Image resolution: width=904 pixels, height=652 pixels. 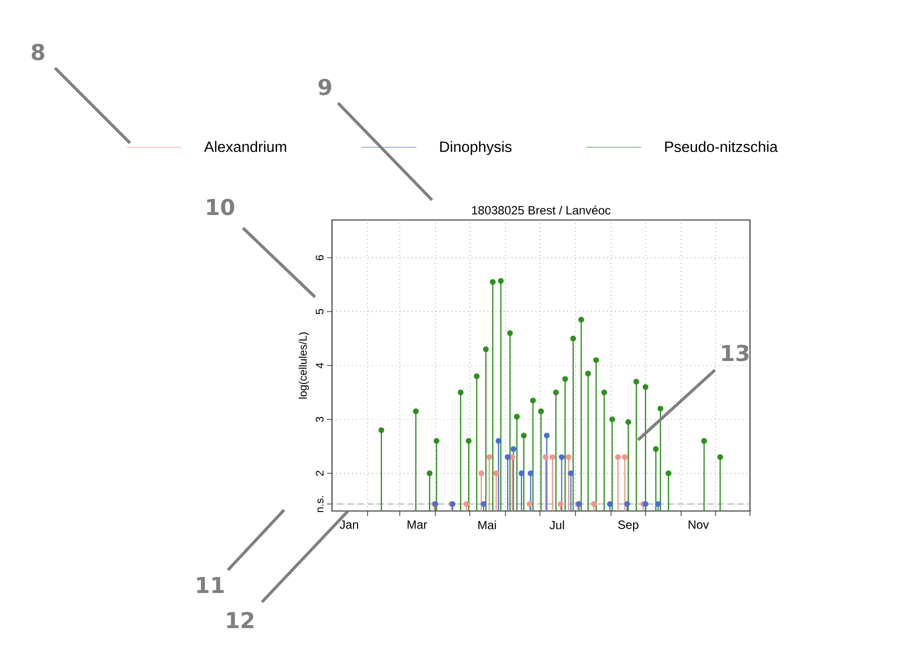 I want to click on text: 10, so click(x=220, y=207).